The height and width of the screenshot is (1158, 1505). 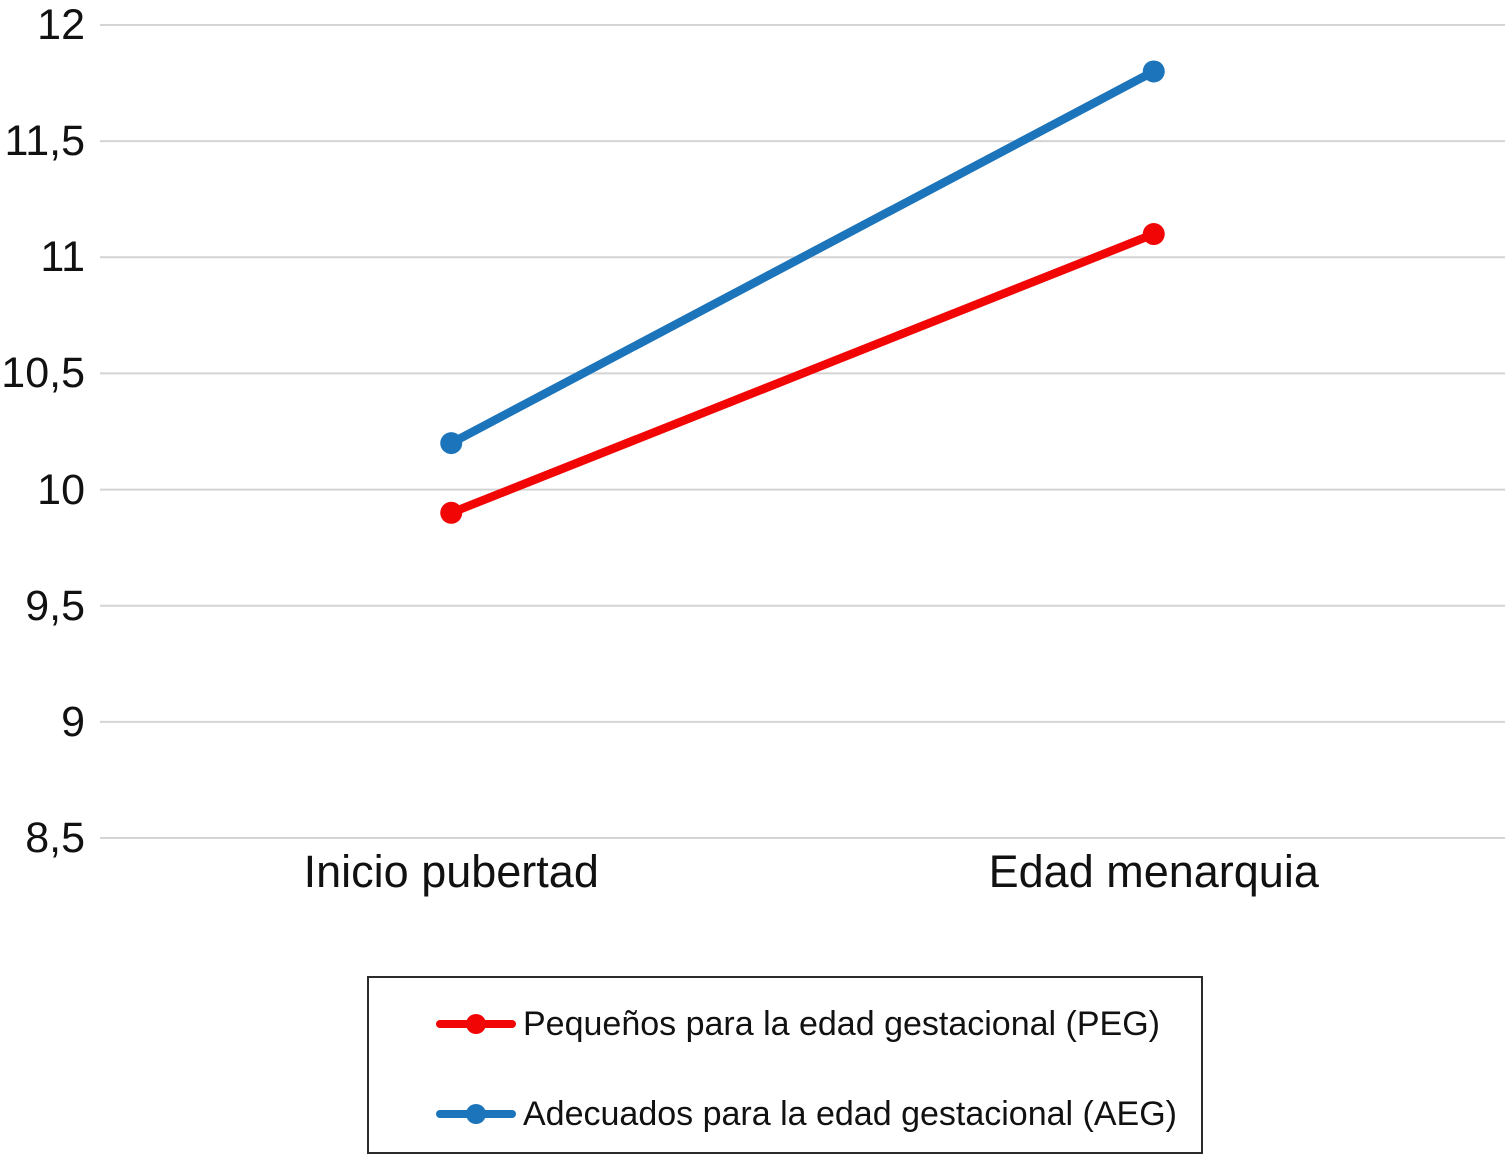 I want to click on legend-item-peg: Pequeños para la edad gestacional (PEG), so click(x=797, y=1024).